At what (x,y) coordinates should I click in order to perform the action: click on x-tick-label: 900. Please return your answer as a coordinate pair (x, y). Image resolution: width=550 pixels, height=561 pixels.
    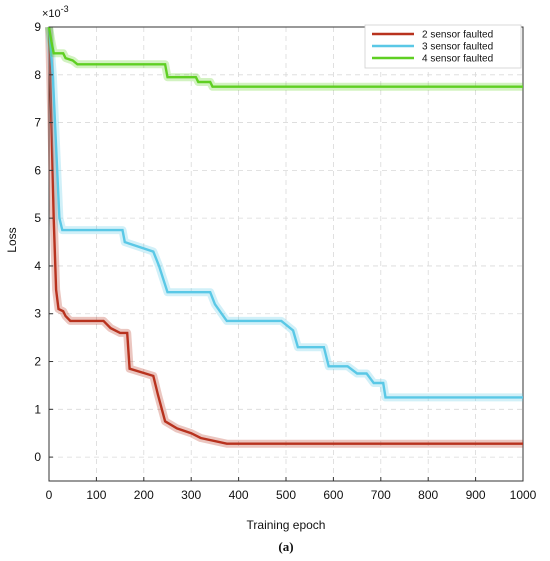
    Looking at the image, I should click on (476, 495).